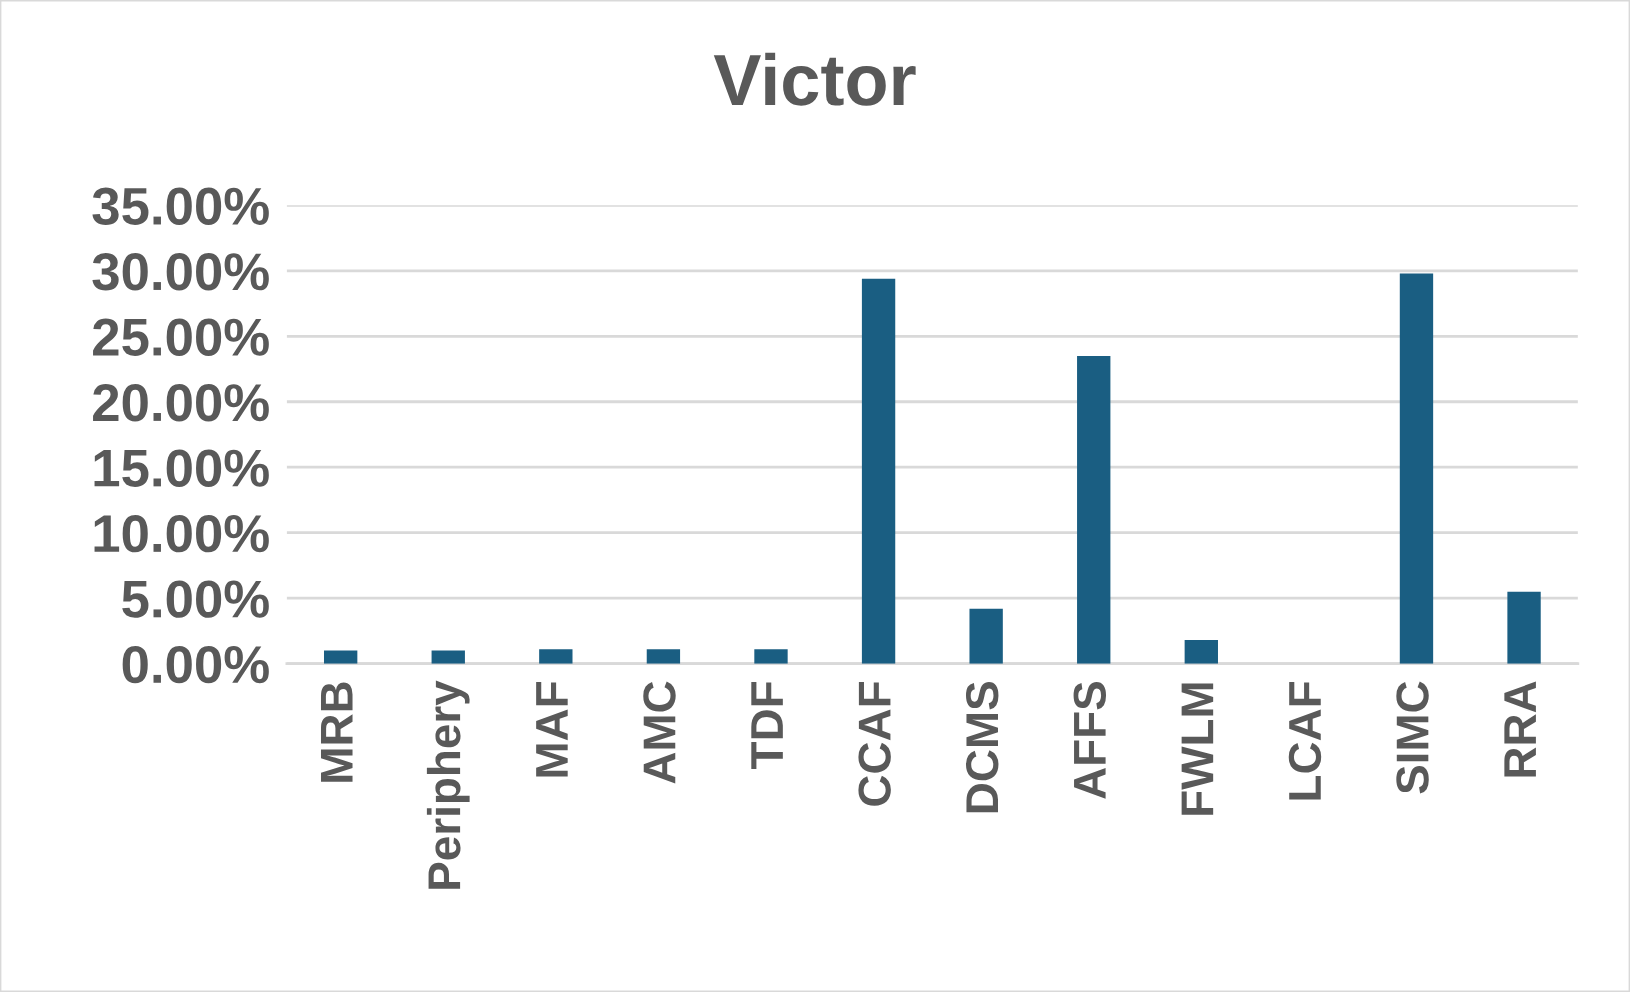 The image size is (1630, 992). Describe the element at coordinates (181, 403) in the screenshot. I see `y-tick-label: 20.00%` at that location.